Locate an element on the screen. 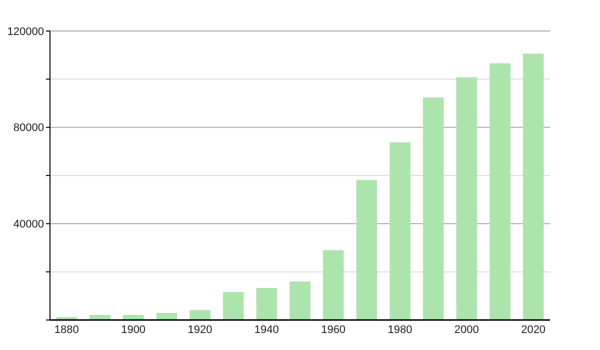 The width and height of the screenshot is (600, 350). x-tick-label: 1920 is located at coordinates (200, 330).